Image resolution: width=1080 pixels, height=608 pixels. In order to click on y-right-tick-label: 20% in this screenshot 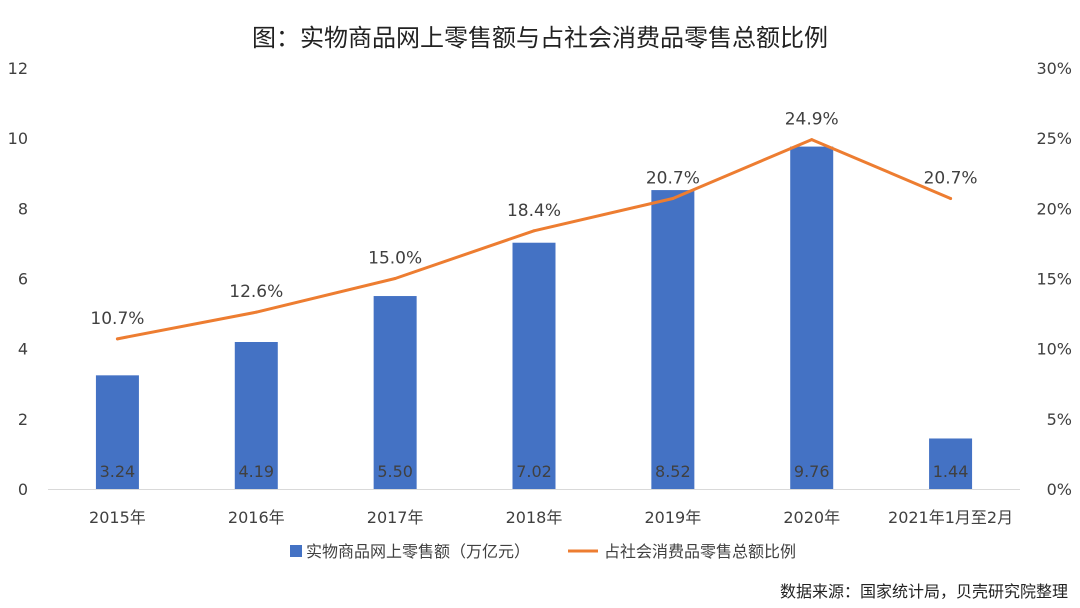, I will do `click(1054, 208)`.